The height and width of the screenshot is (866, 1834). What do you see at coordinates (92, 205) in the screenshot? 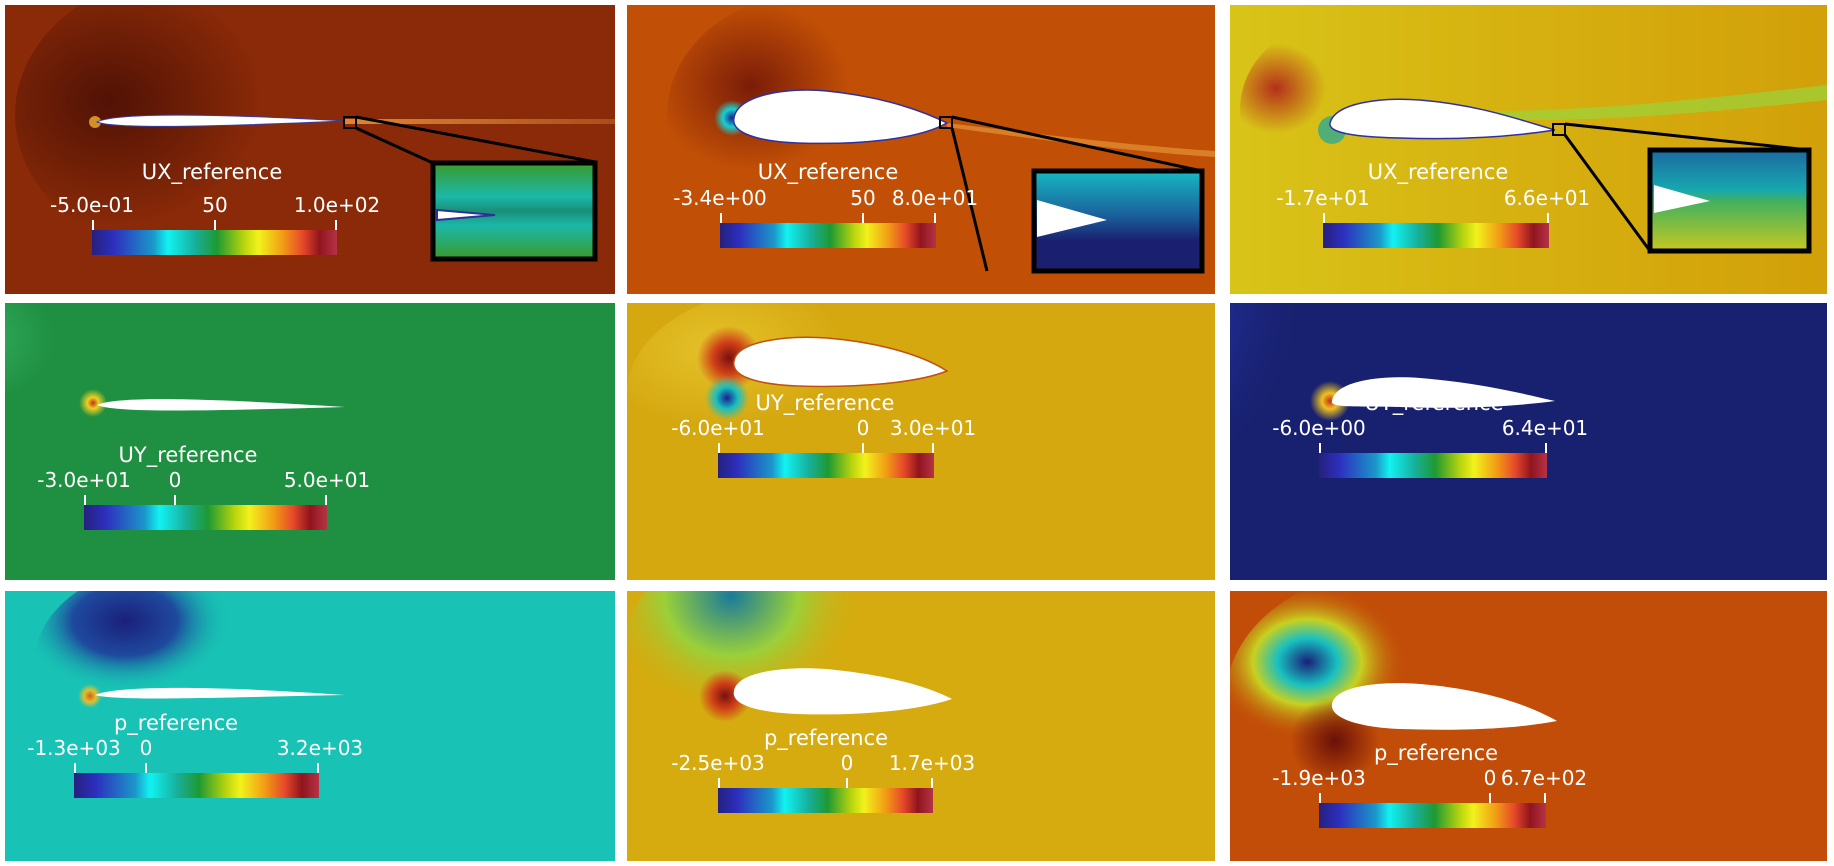
I see `legend-tick-label: -5.0e-01` at bounding box center [92, 205].